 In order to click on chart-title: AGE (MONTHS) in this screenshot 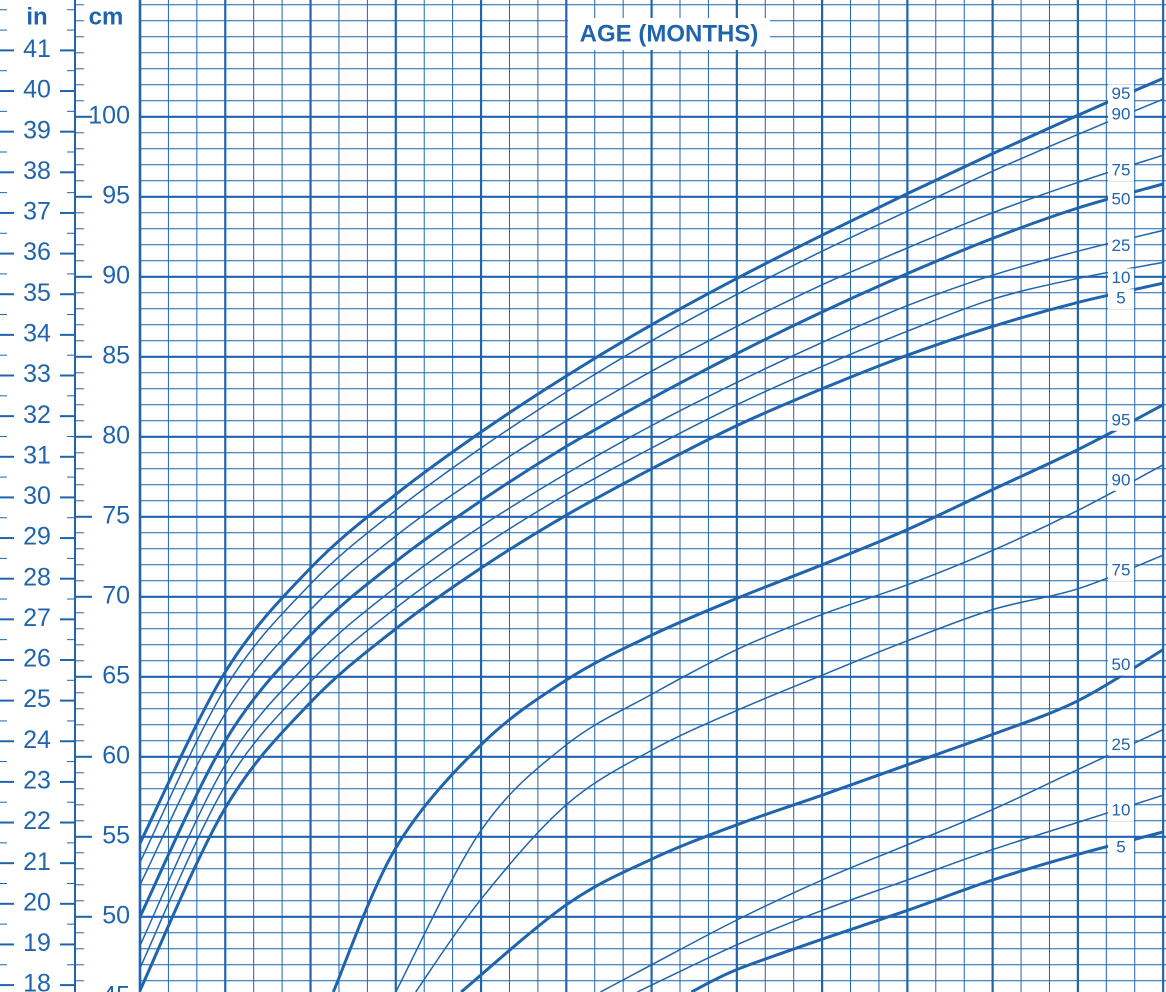, I will do `click(669, 33)`.